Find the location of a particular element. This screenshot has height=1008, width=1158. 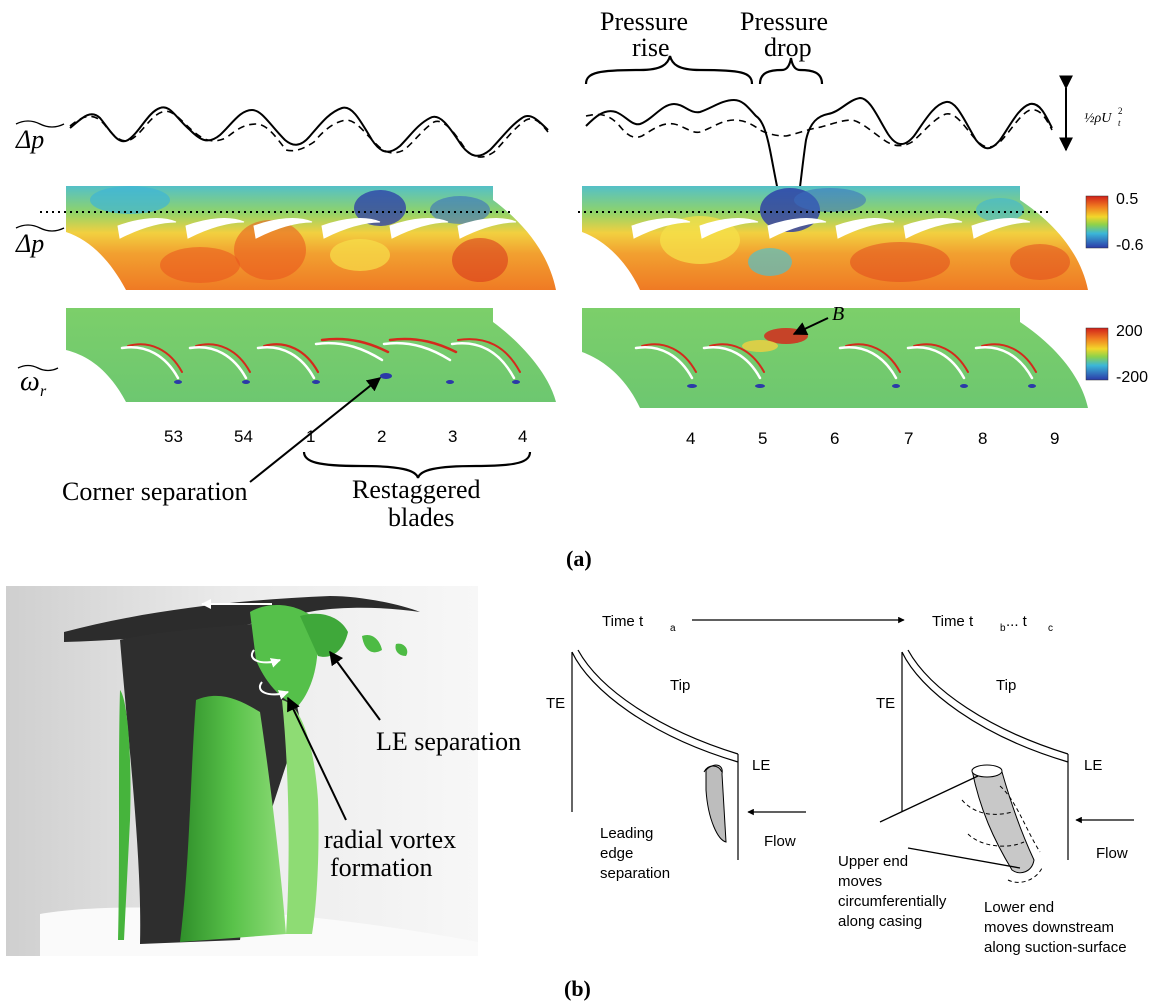

scale-bar-label: ½ρU is located at coordinates (1098, 118).